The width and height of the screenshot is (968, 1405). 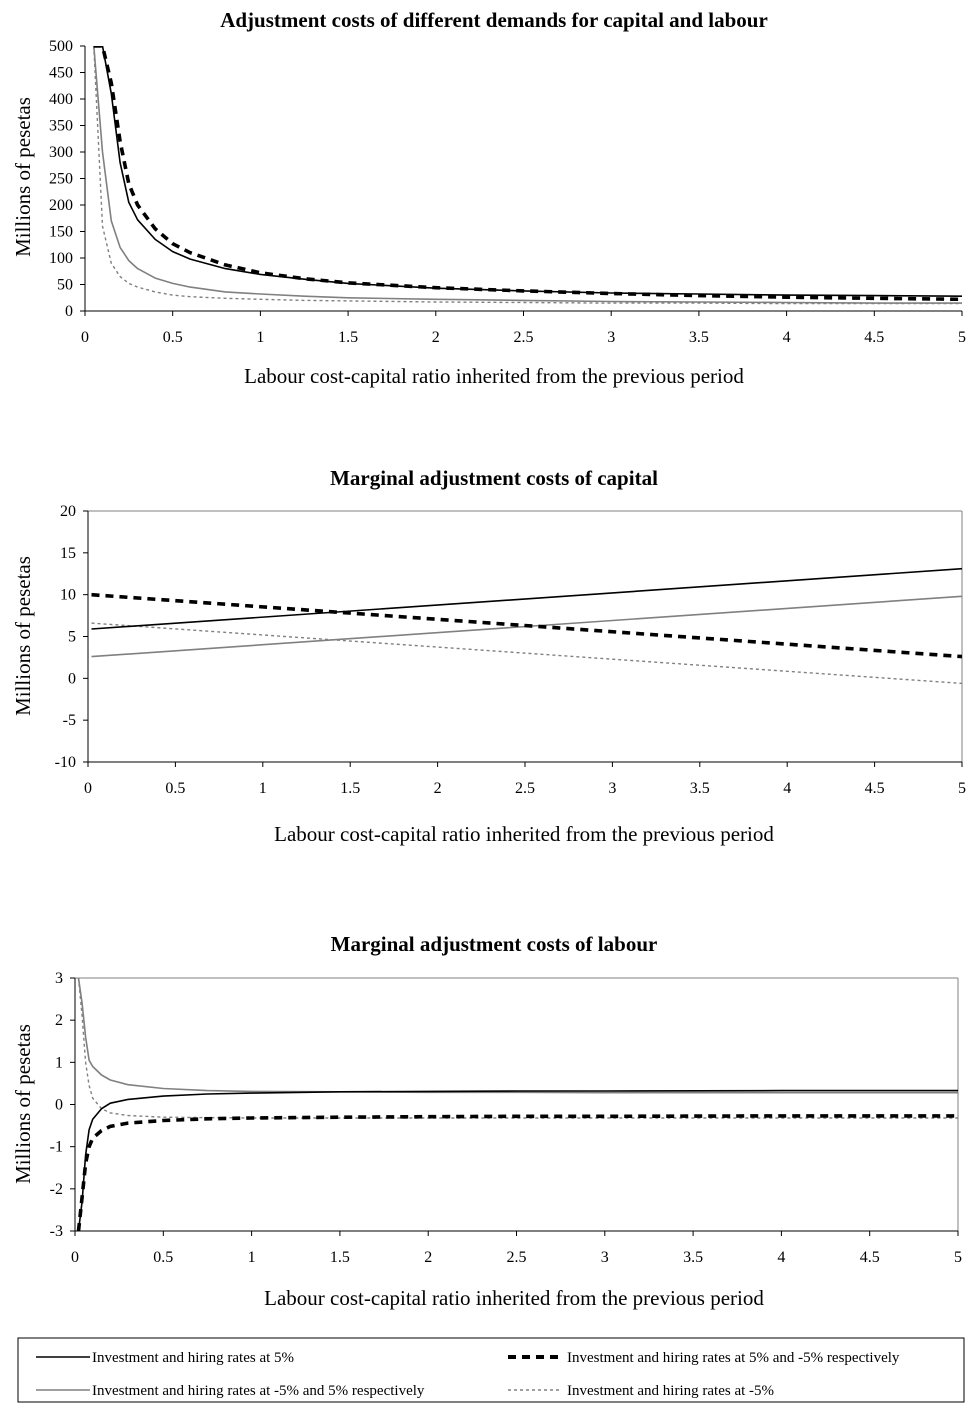 I want to click on chart-title: Marginal adjustment costs of capital, so click(x=494, y=478).